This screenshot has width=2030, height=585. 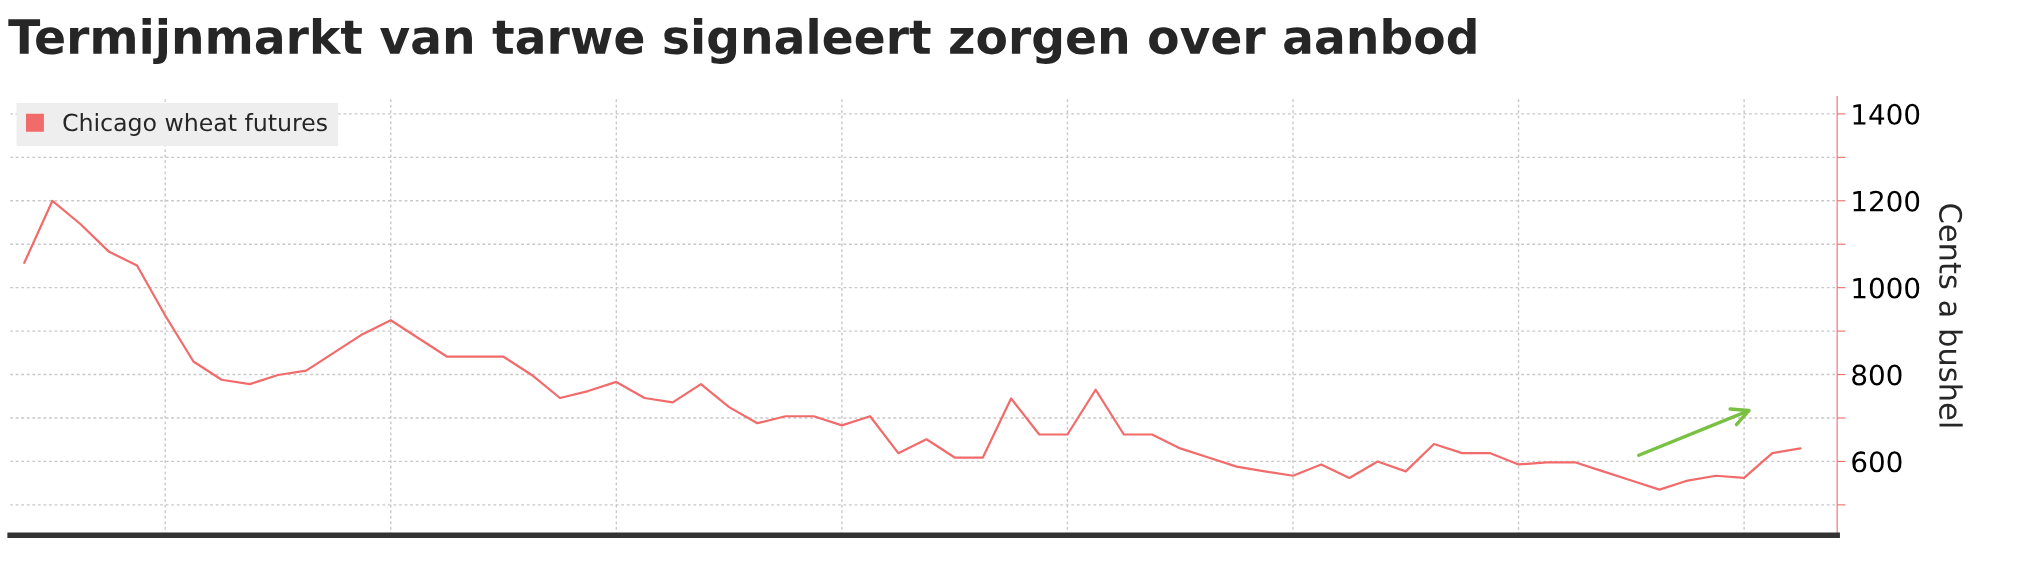 I want to click on legend-label: Chicago wheat futures, so click(x=195, y=124).